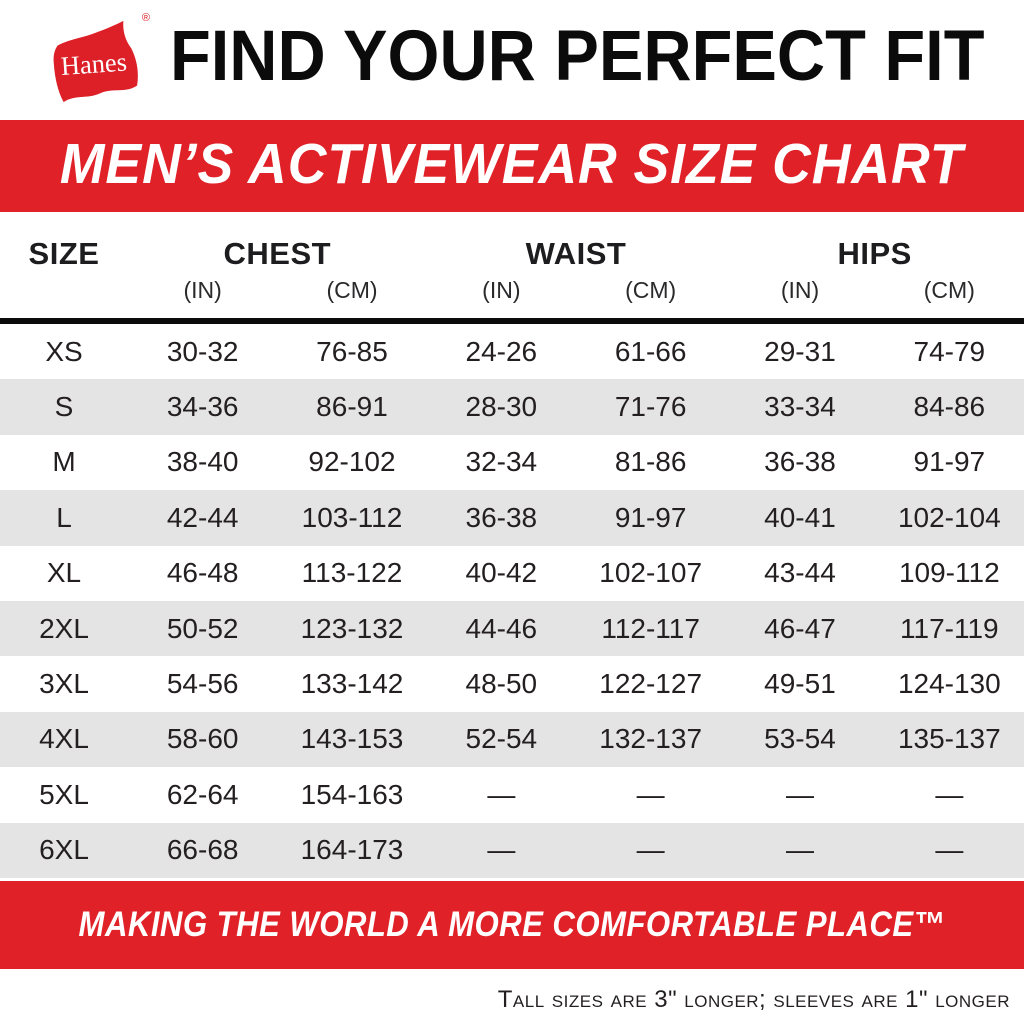  What do you see at coordinates (949, 684) in the screenshot?
I see `hips-cm-value: 124-130` at bounding box center [949, 684].